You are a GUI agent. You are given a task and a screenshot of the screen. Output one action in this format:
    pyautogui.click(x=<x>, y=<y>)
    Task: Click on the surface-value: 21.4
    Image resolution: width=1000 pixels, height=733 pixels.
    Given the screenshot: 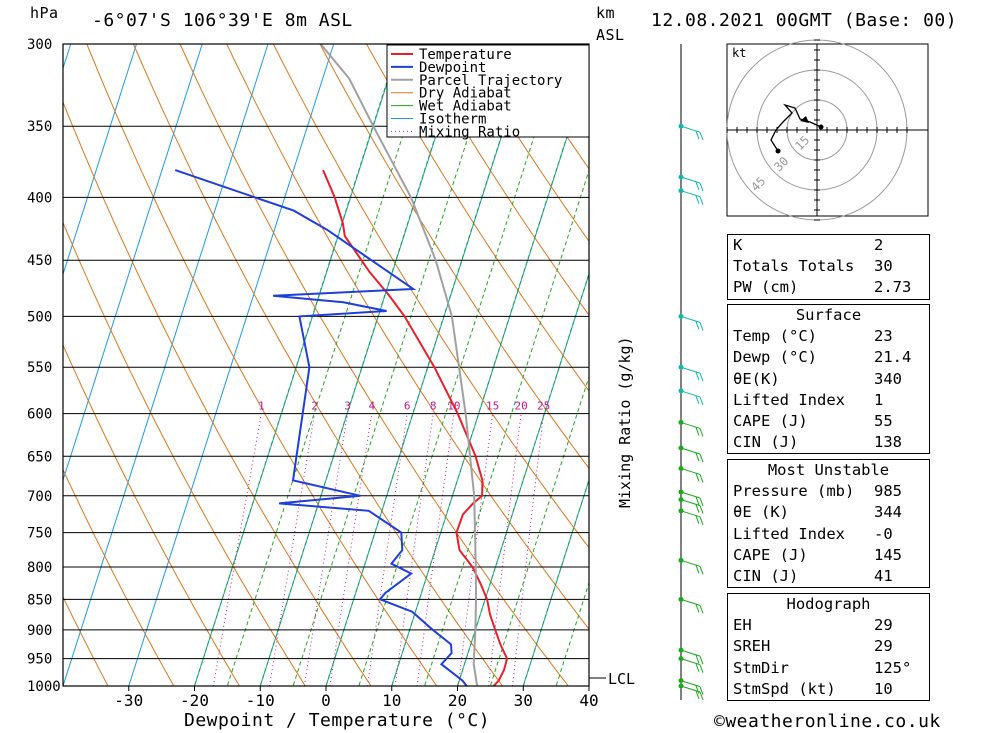 What is the action you would take?
    pyautogui.click(x=893, y=357)
    